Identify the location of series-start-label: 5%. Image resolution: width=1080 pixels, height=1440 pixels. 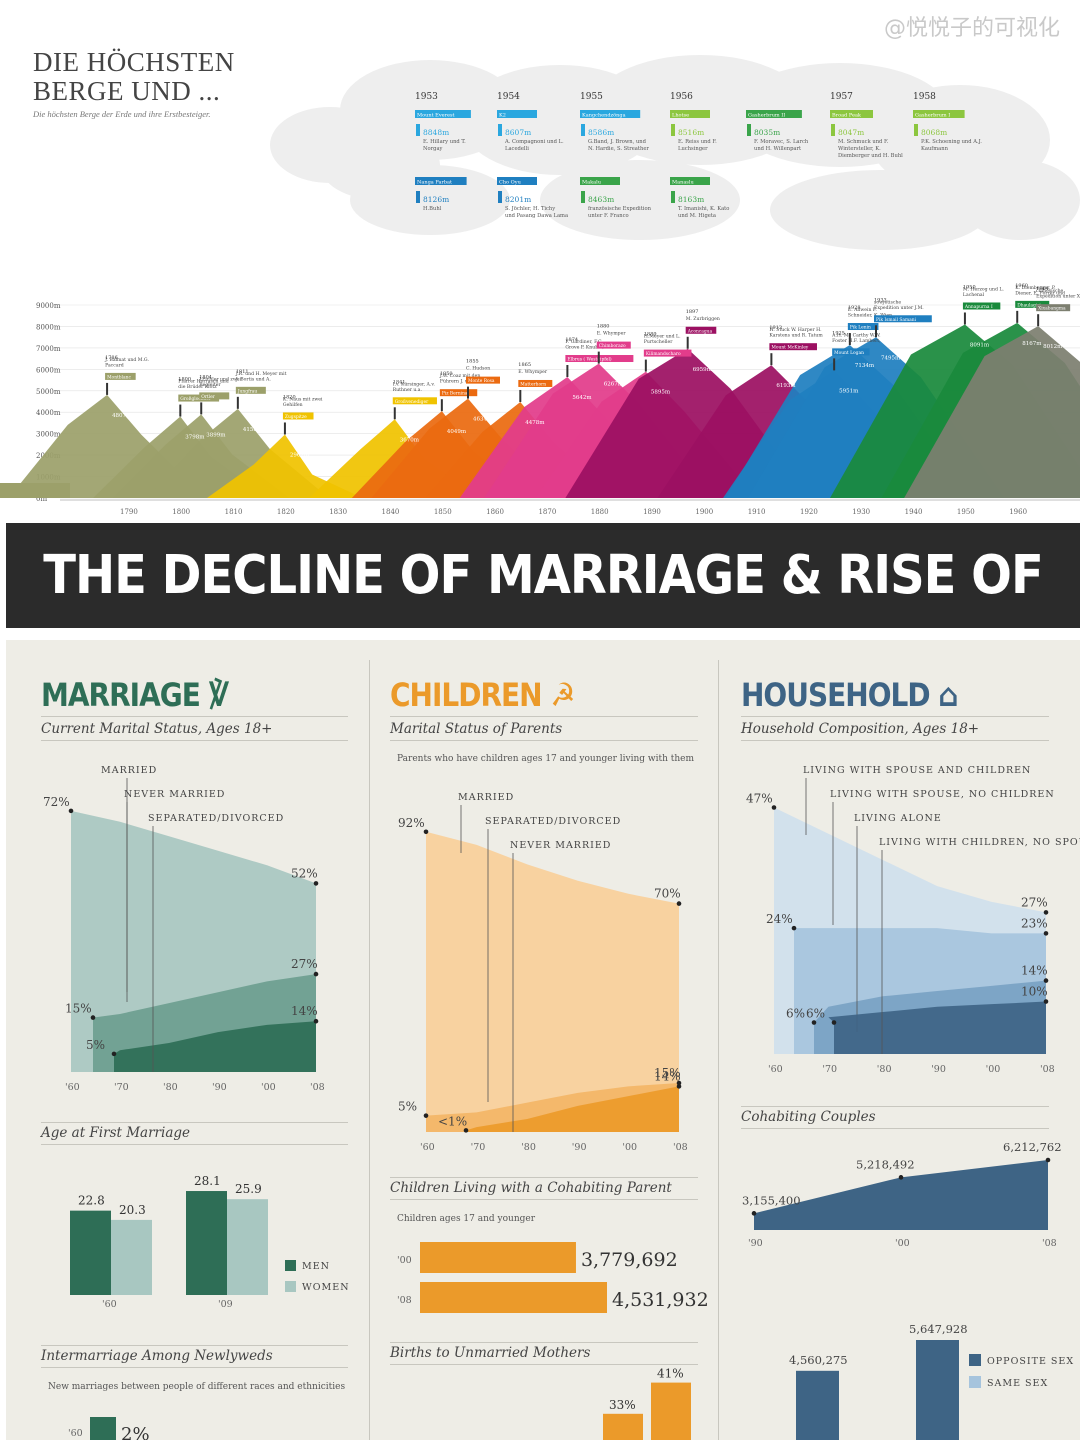
(95, 1045).